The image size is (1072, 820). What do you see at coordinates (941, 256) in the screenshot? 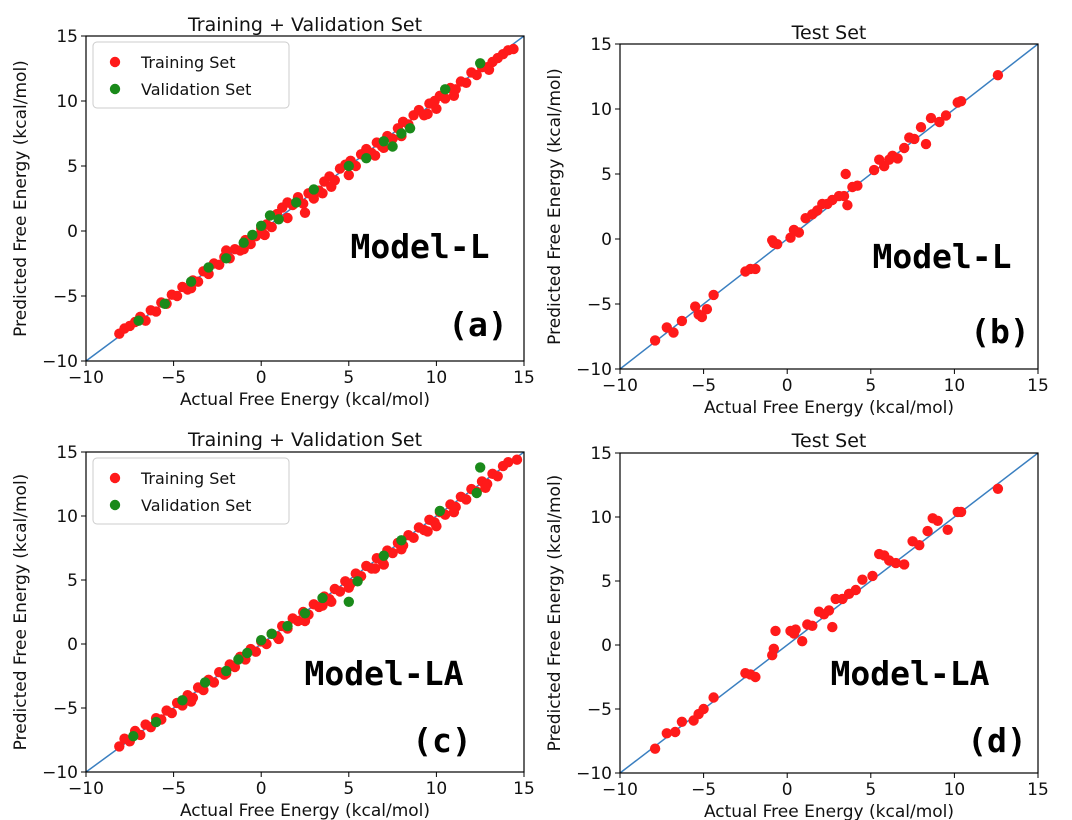
I see `model-label: Model-L` at bounding box center [941, 256].